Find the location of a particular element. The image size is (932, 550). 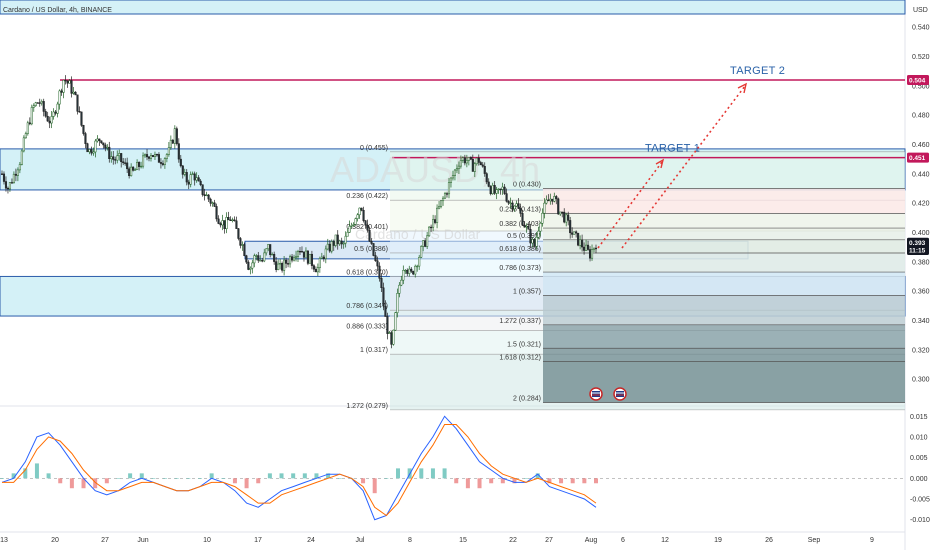

price-tick: 0.360 is located at coordinates (921, 292).